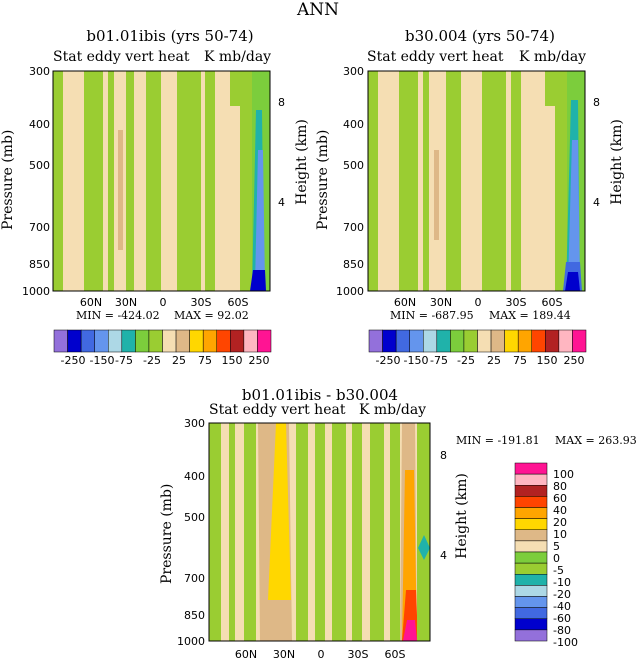  I want to click on panel1-subtitle-right: K mb/day, so click(238, 57).